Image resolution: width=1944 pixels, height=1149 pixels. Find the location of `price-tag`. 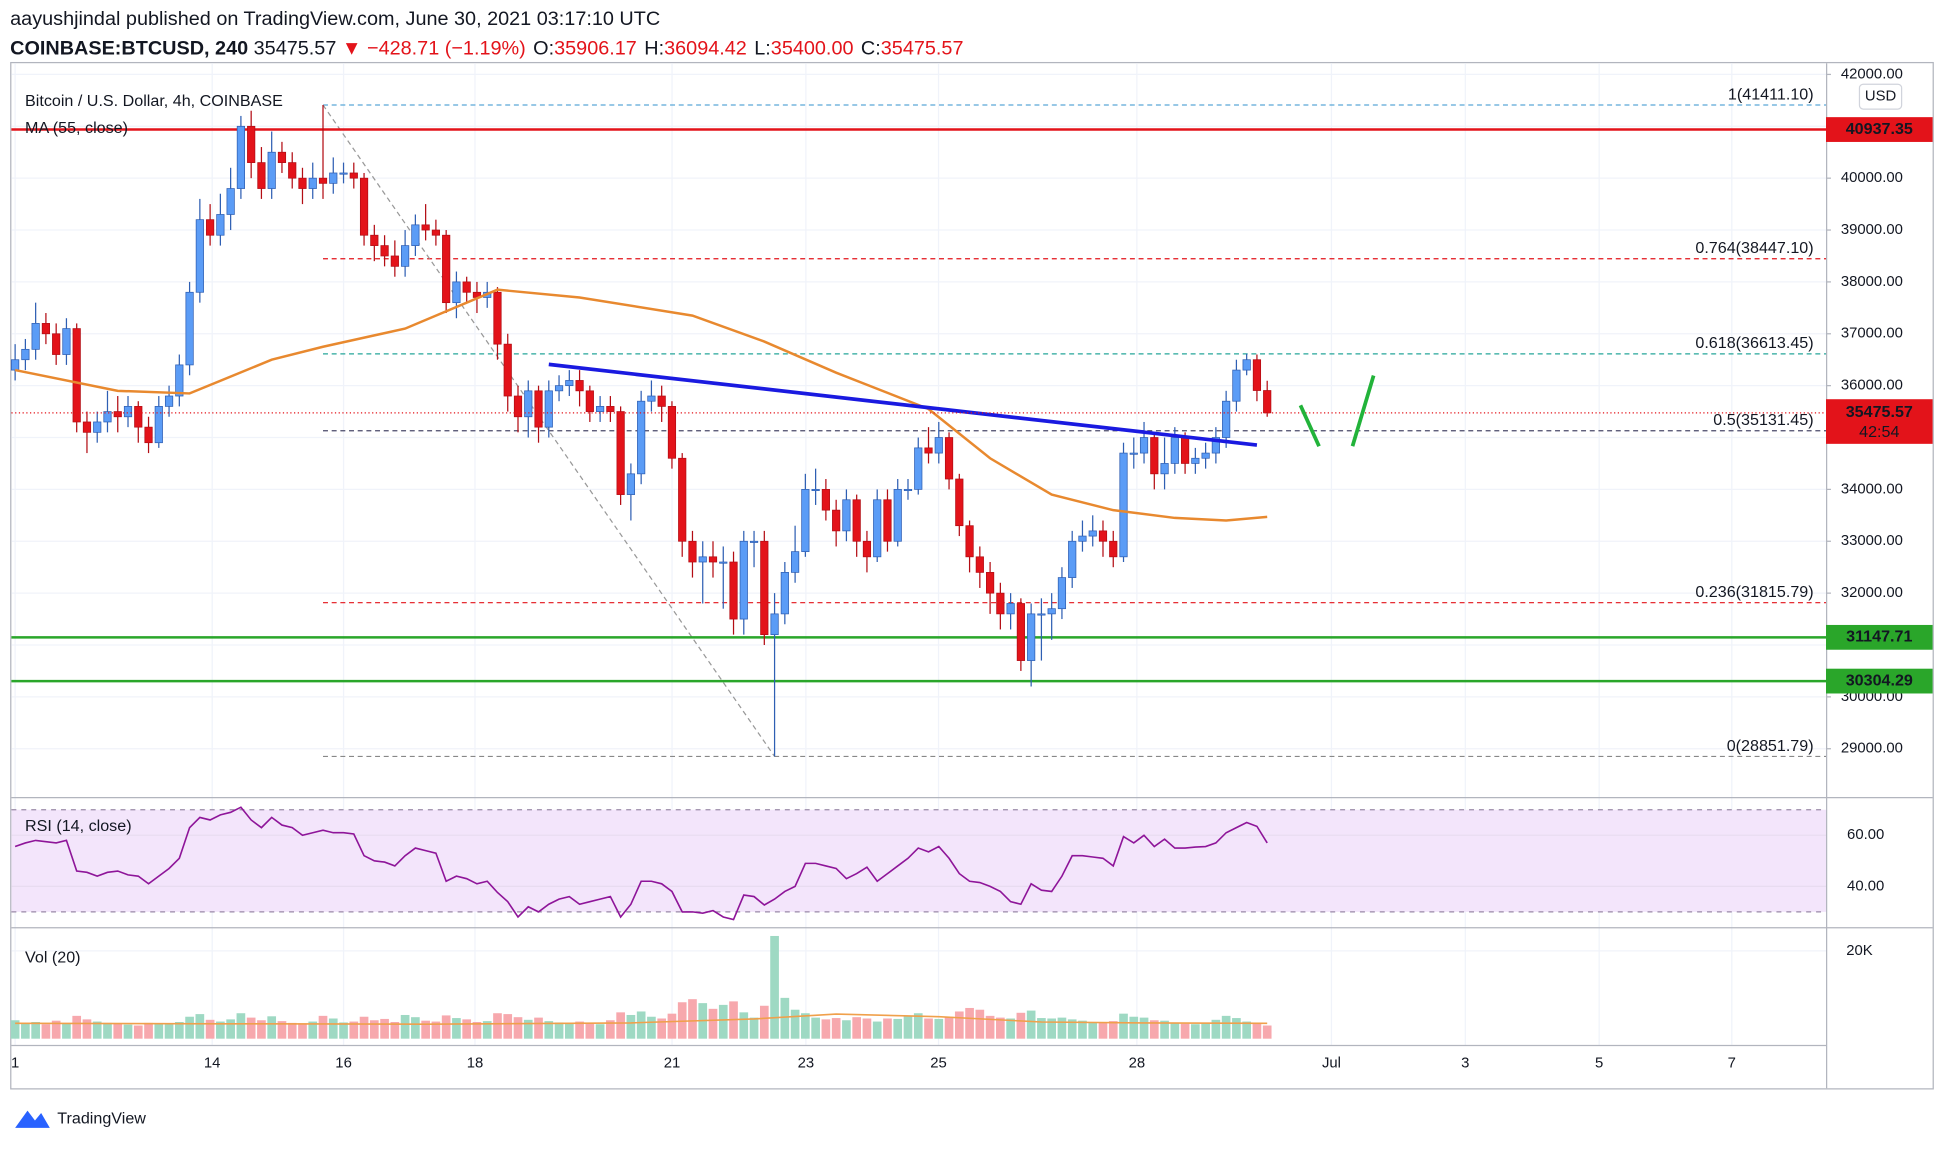

price-tag is located at coordinates (1879, 421).